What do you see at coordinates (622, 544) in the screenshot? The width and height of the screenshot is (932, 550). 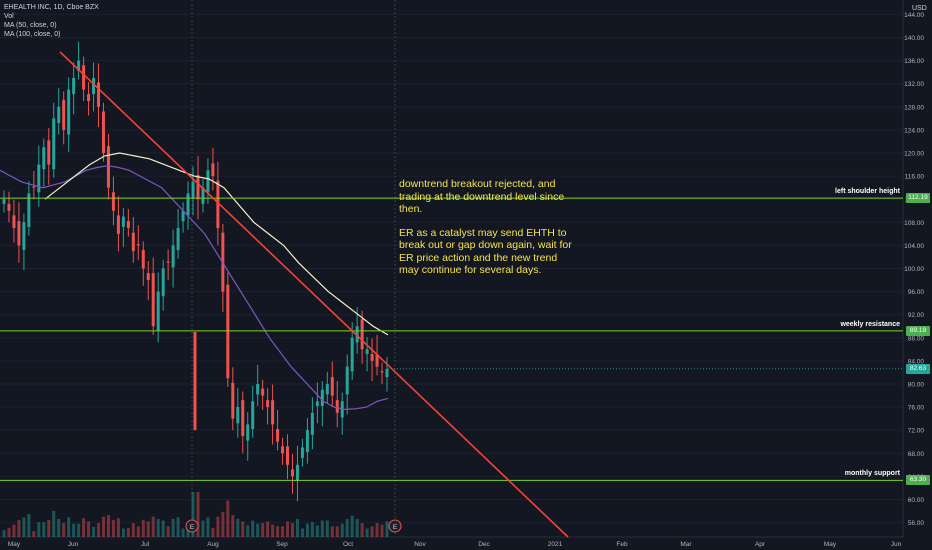 I see `x-tick-label: Feb` at bounding box center [622, 544].